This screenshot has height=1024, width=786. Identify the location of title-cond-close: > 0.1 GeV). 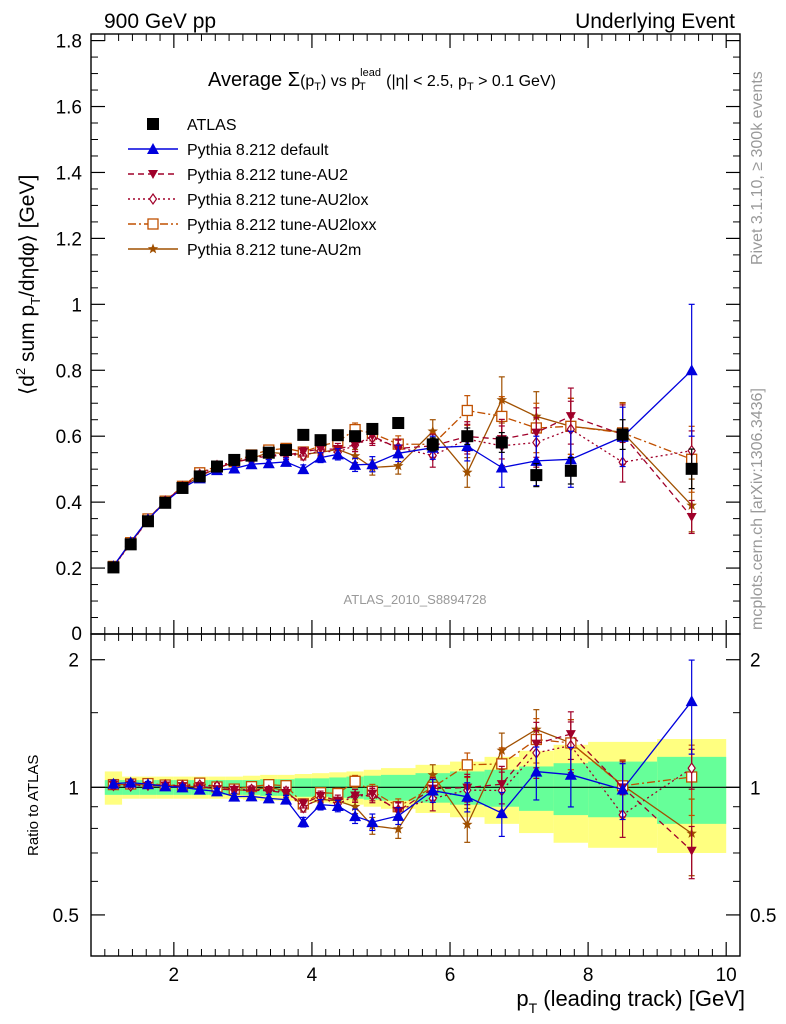
(515, 81).